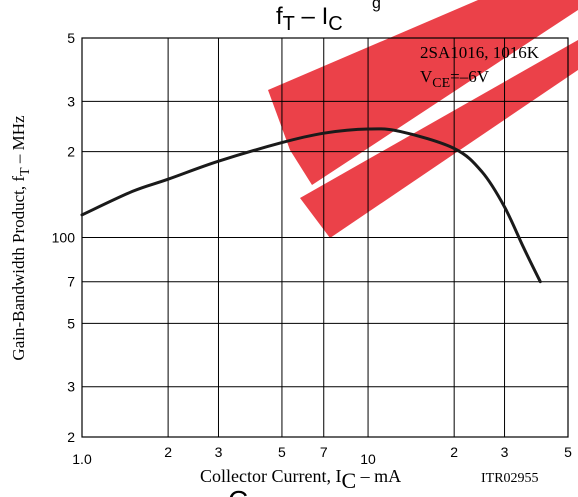  What do you see at coordinates (289, 24) in the screenshot?
I see `title-f-subscript: T` at bounding box center [289, 24].